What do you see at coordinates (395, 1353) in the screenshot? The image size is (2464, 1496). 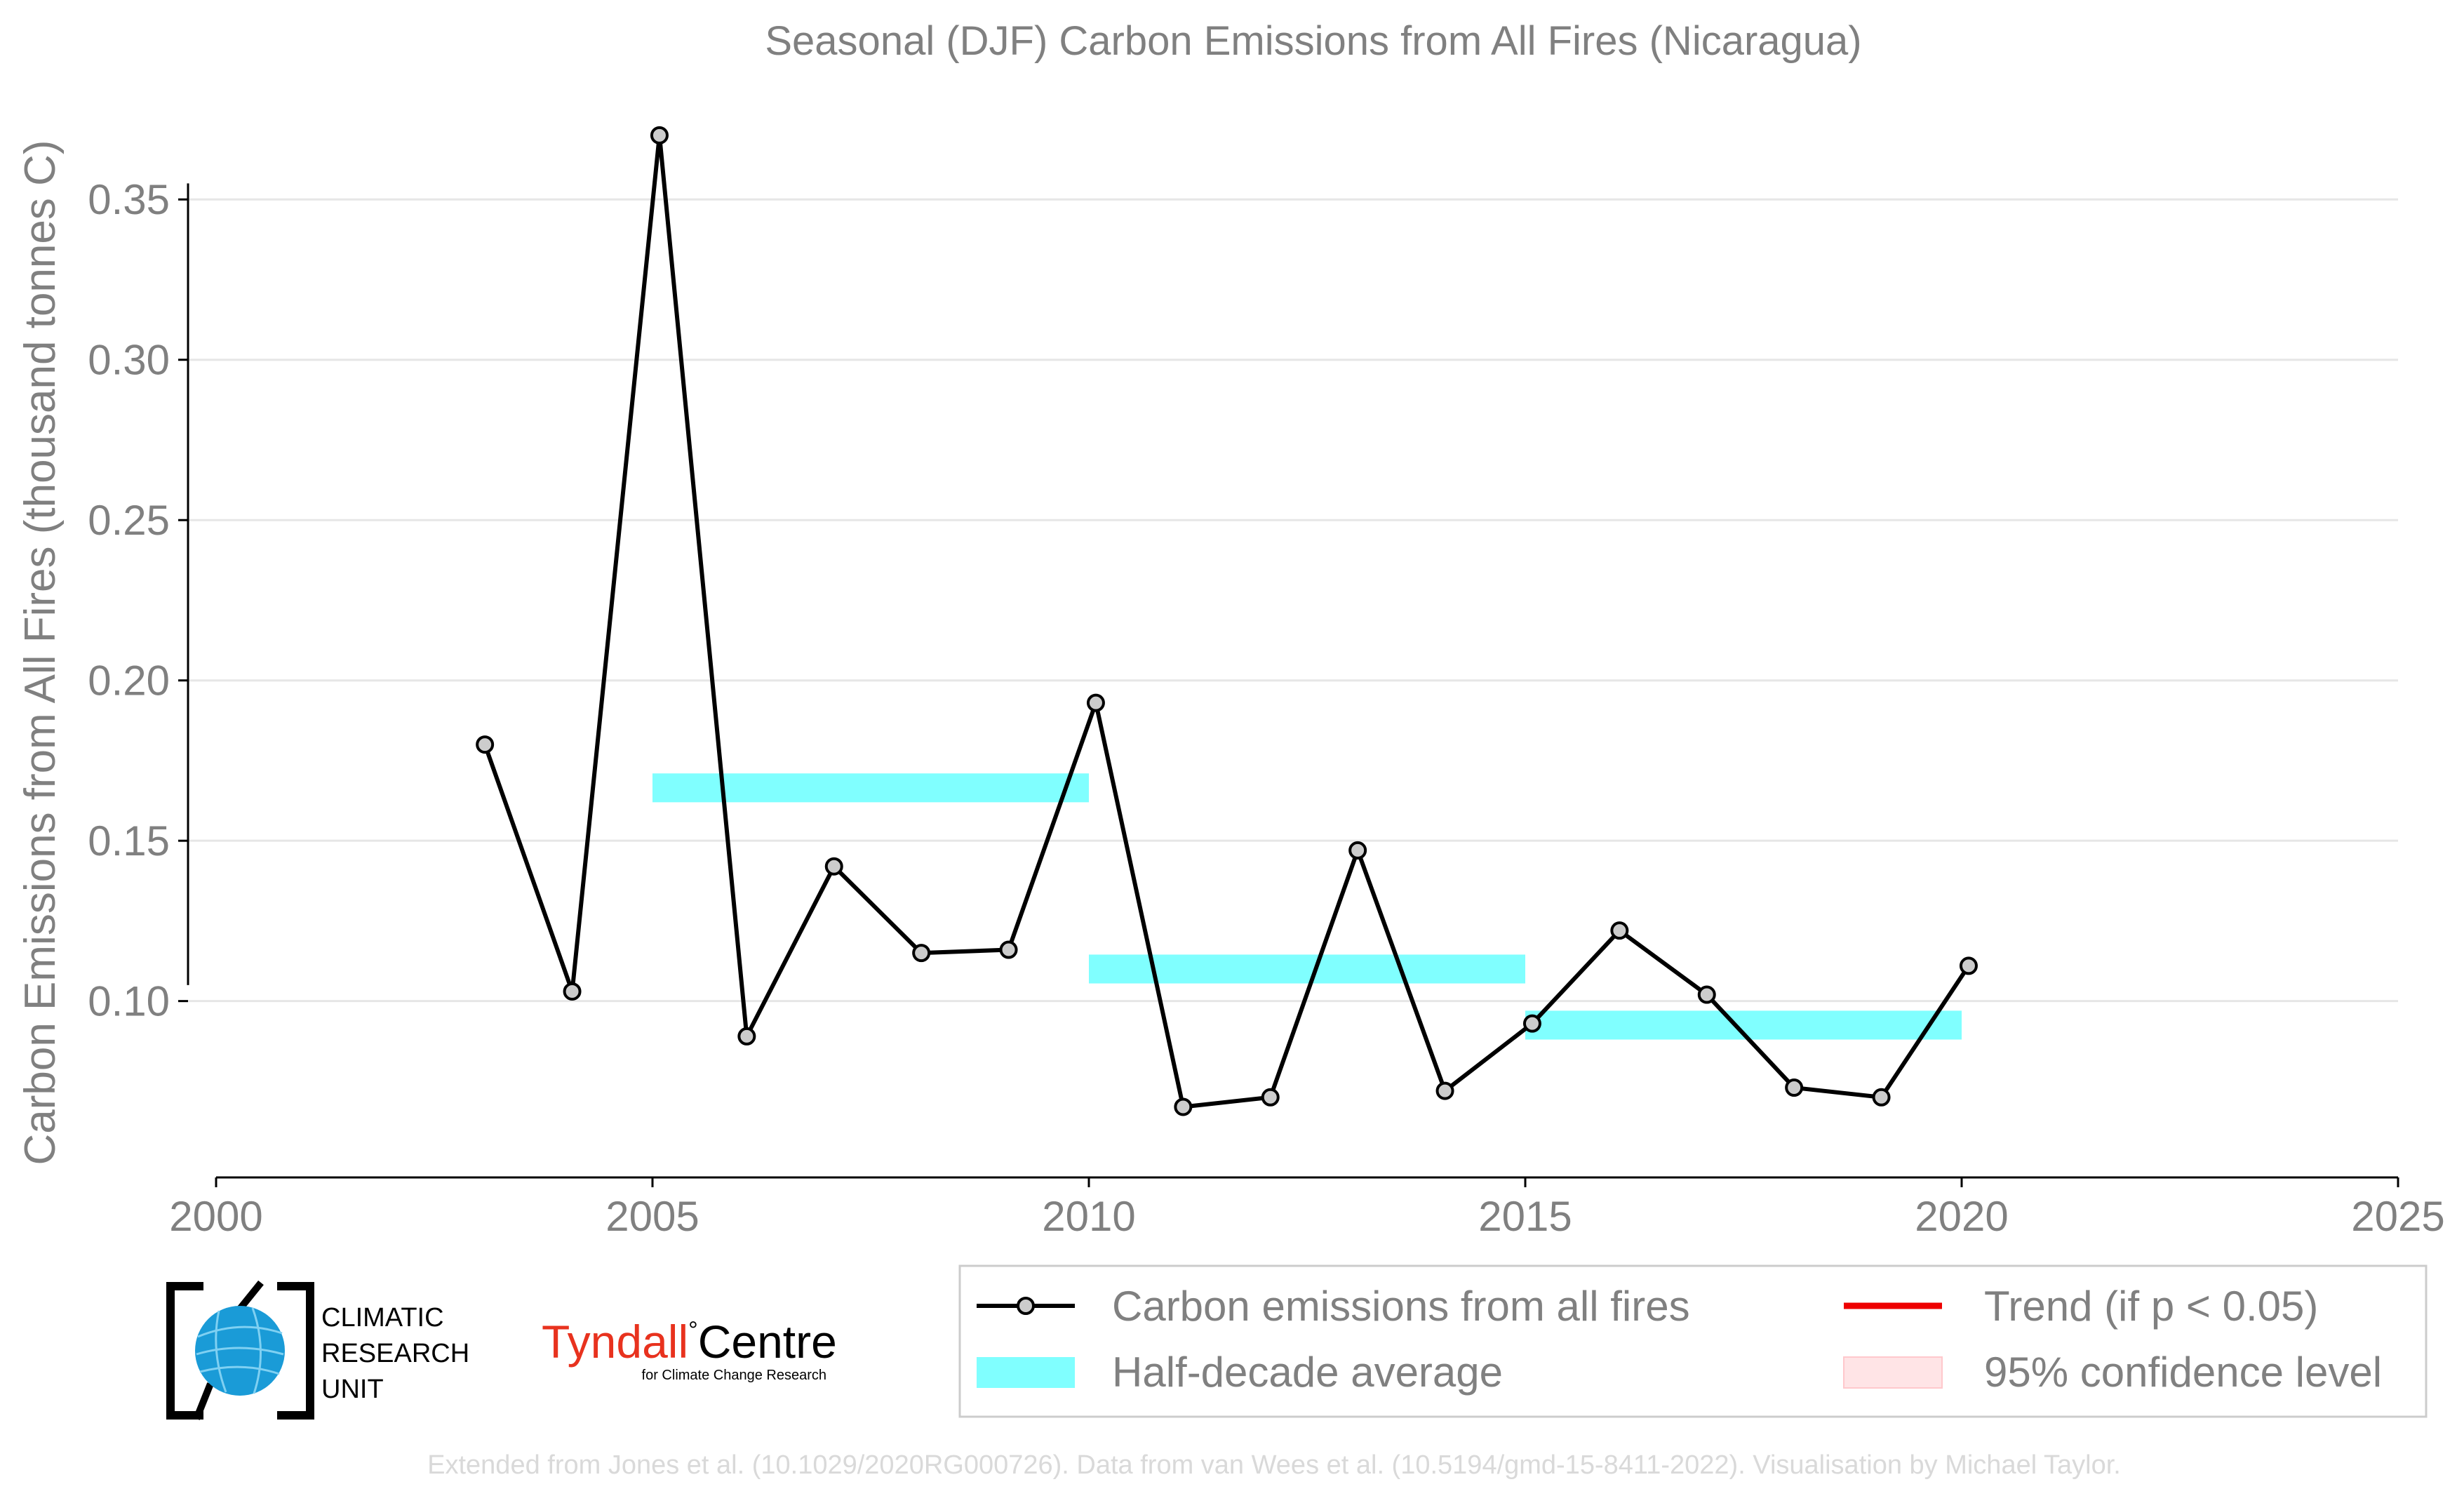 I see `cru-text-line2: RESEARCH` at bounding box center [395, 1353].